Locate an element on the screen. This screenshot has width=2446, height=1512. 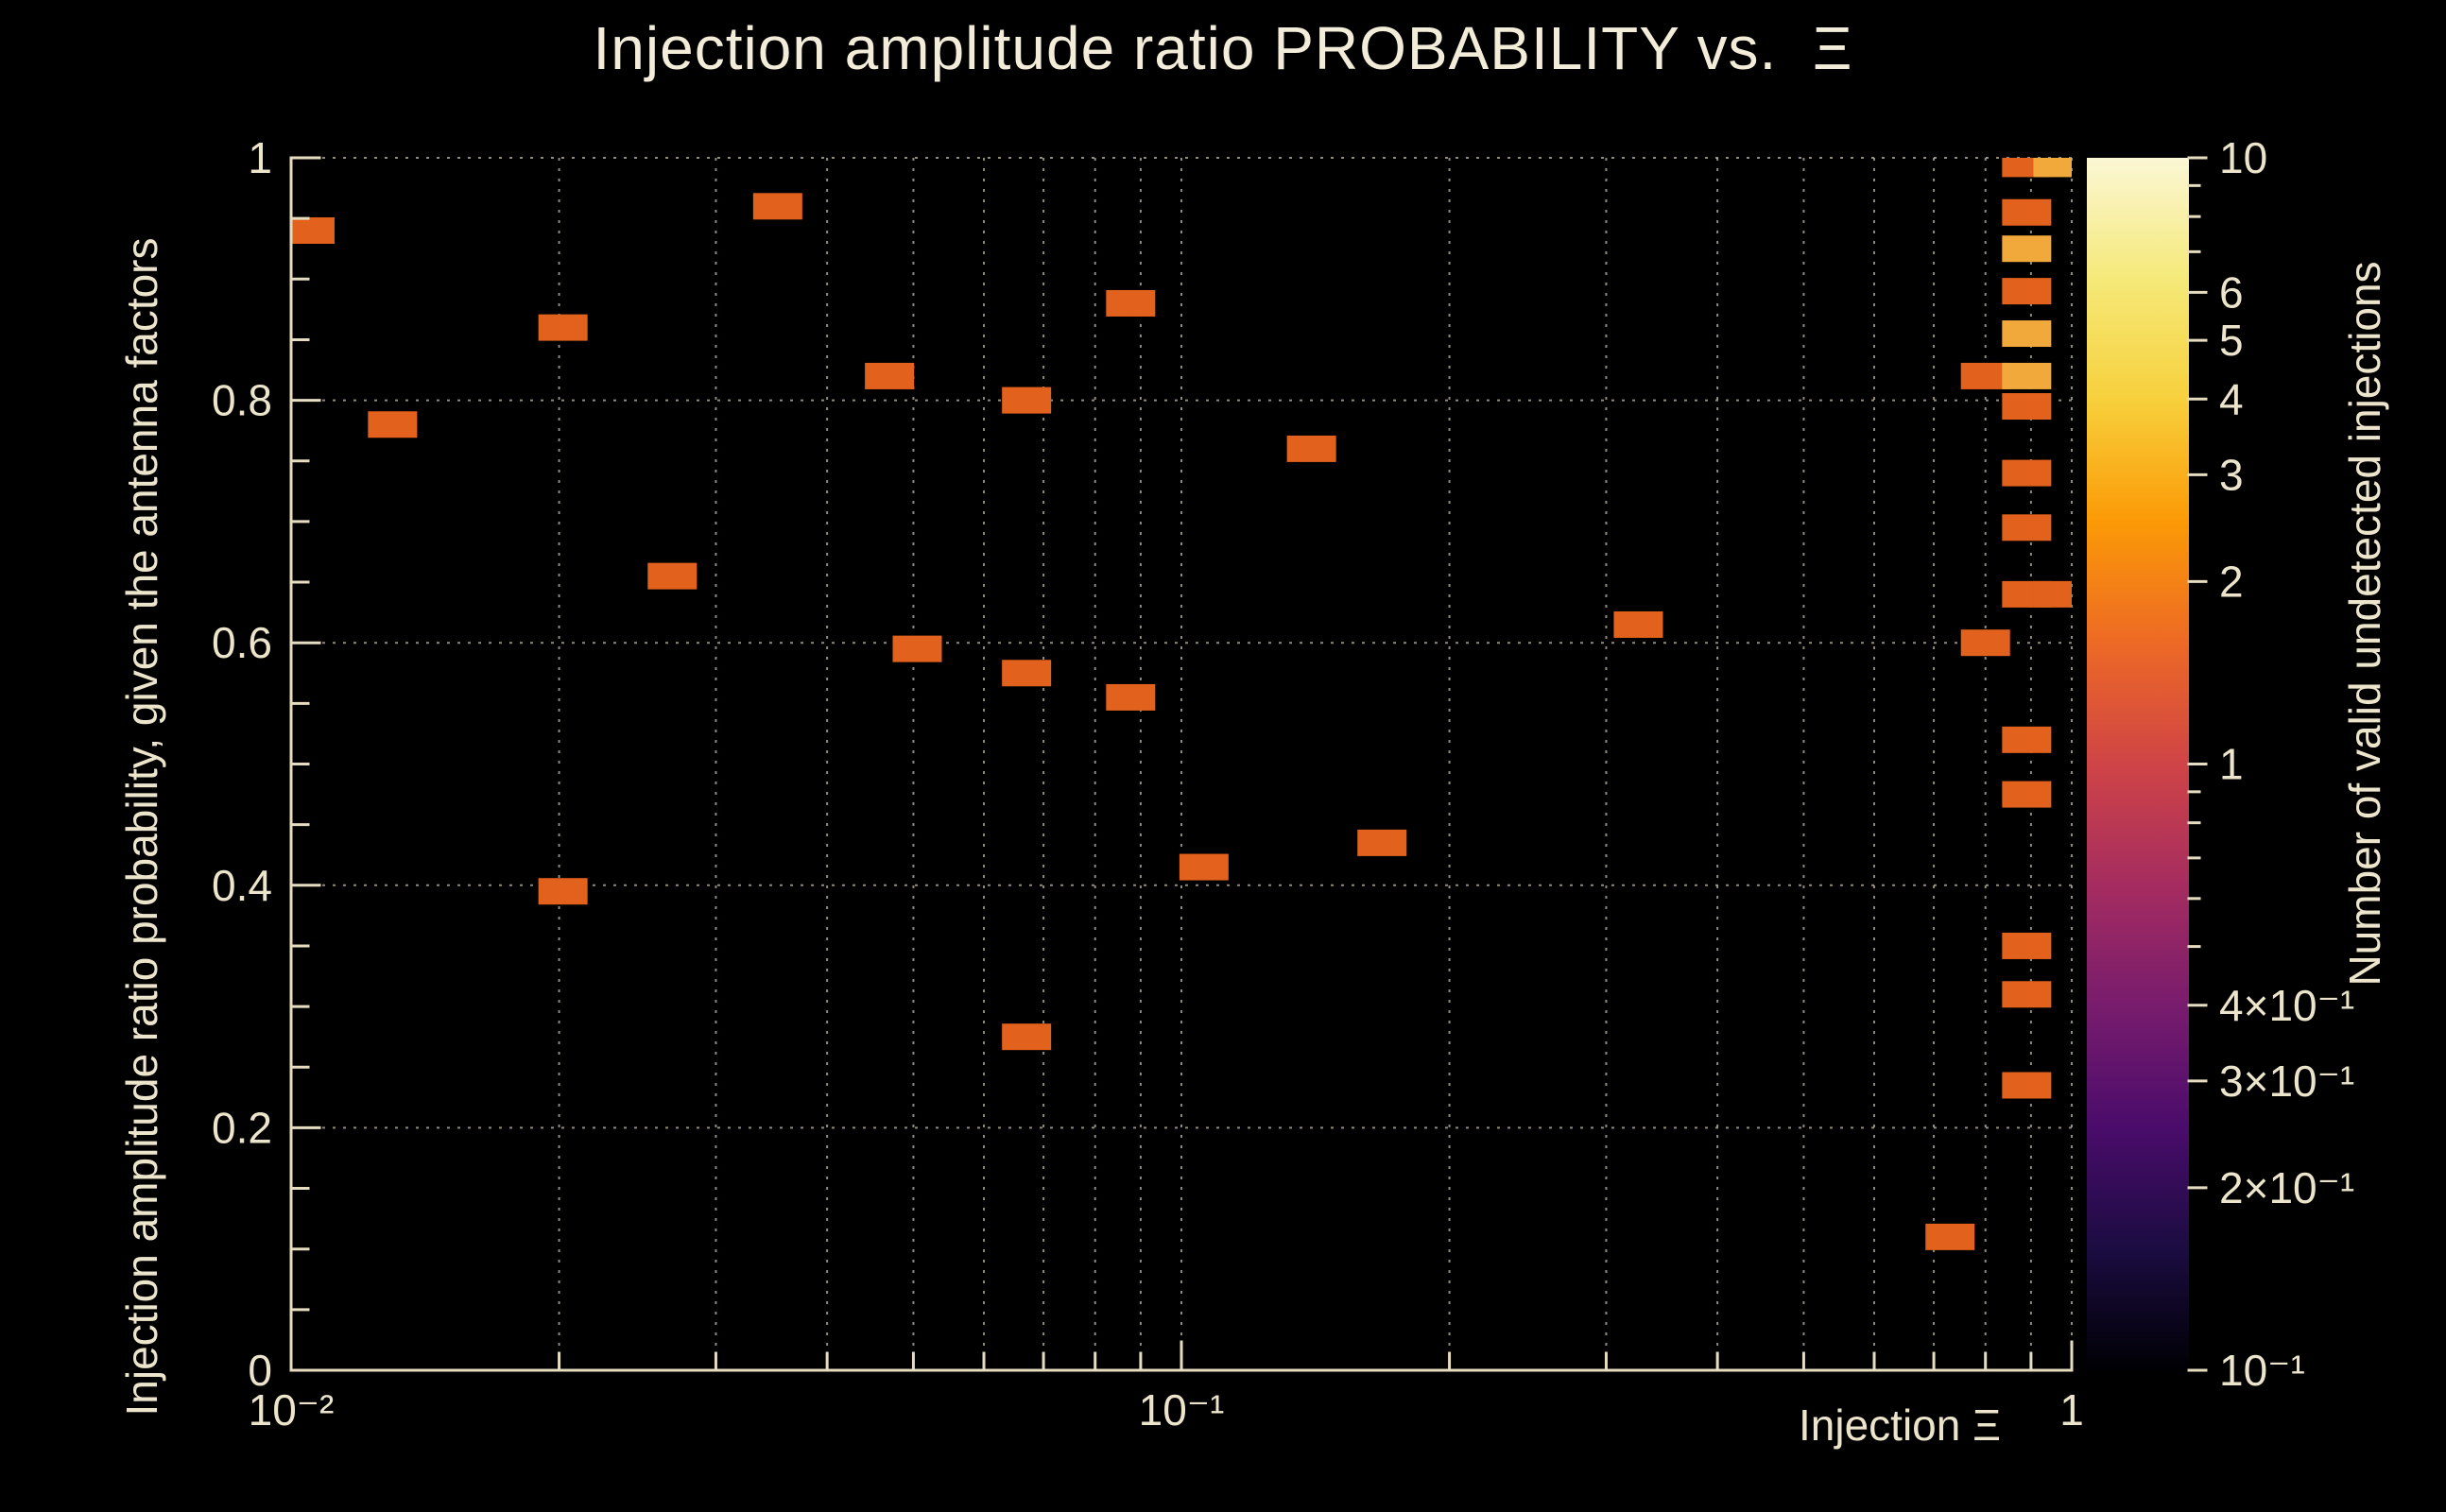
colorbar-tick-label: 3×10⁻¹ is located at coordinates (2286, 1081).